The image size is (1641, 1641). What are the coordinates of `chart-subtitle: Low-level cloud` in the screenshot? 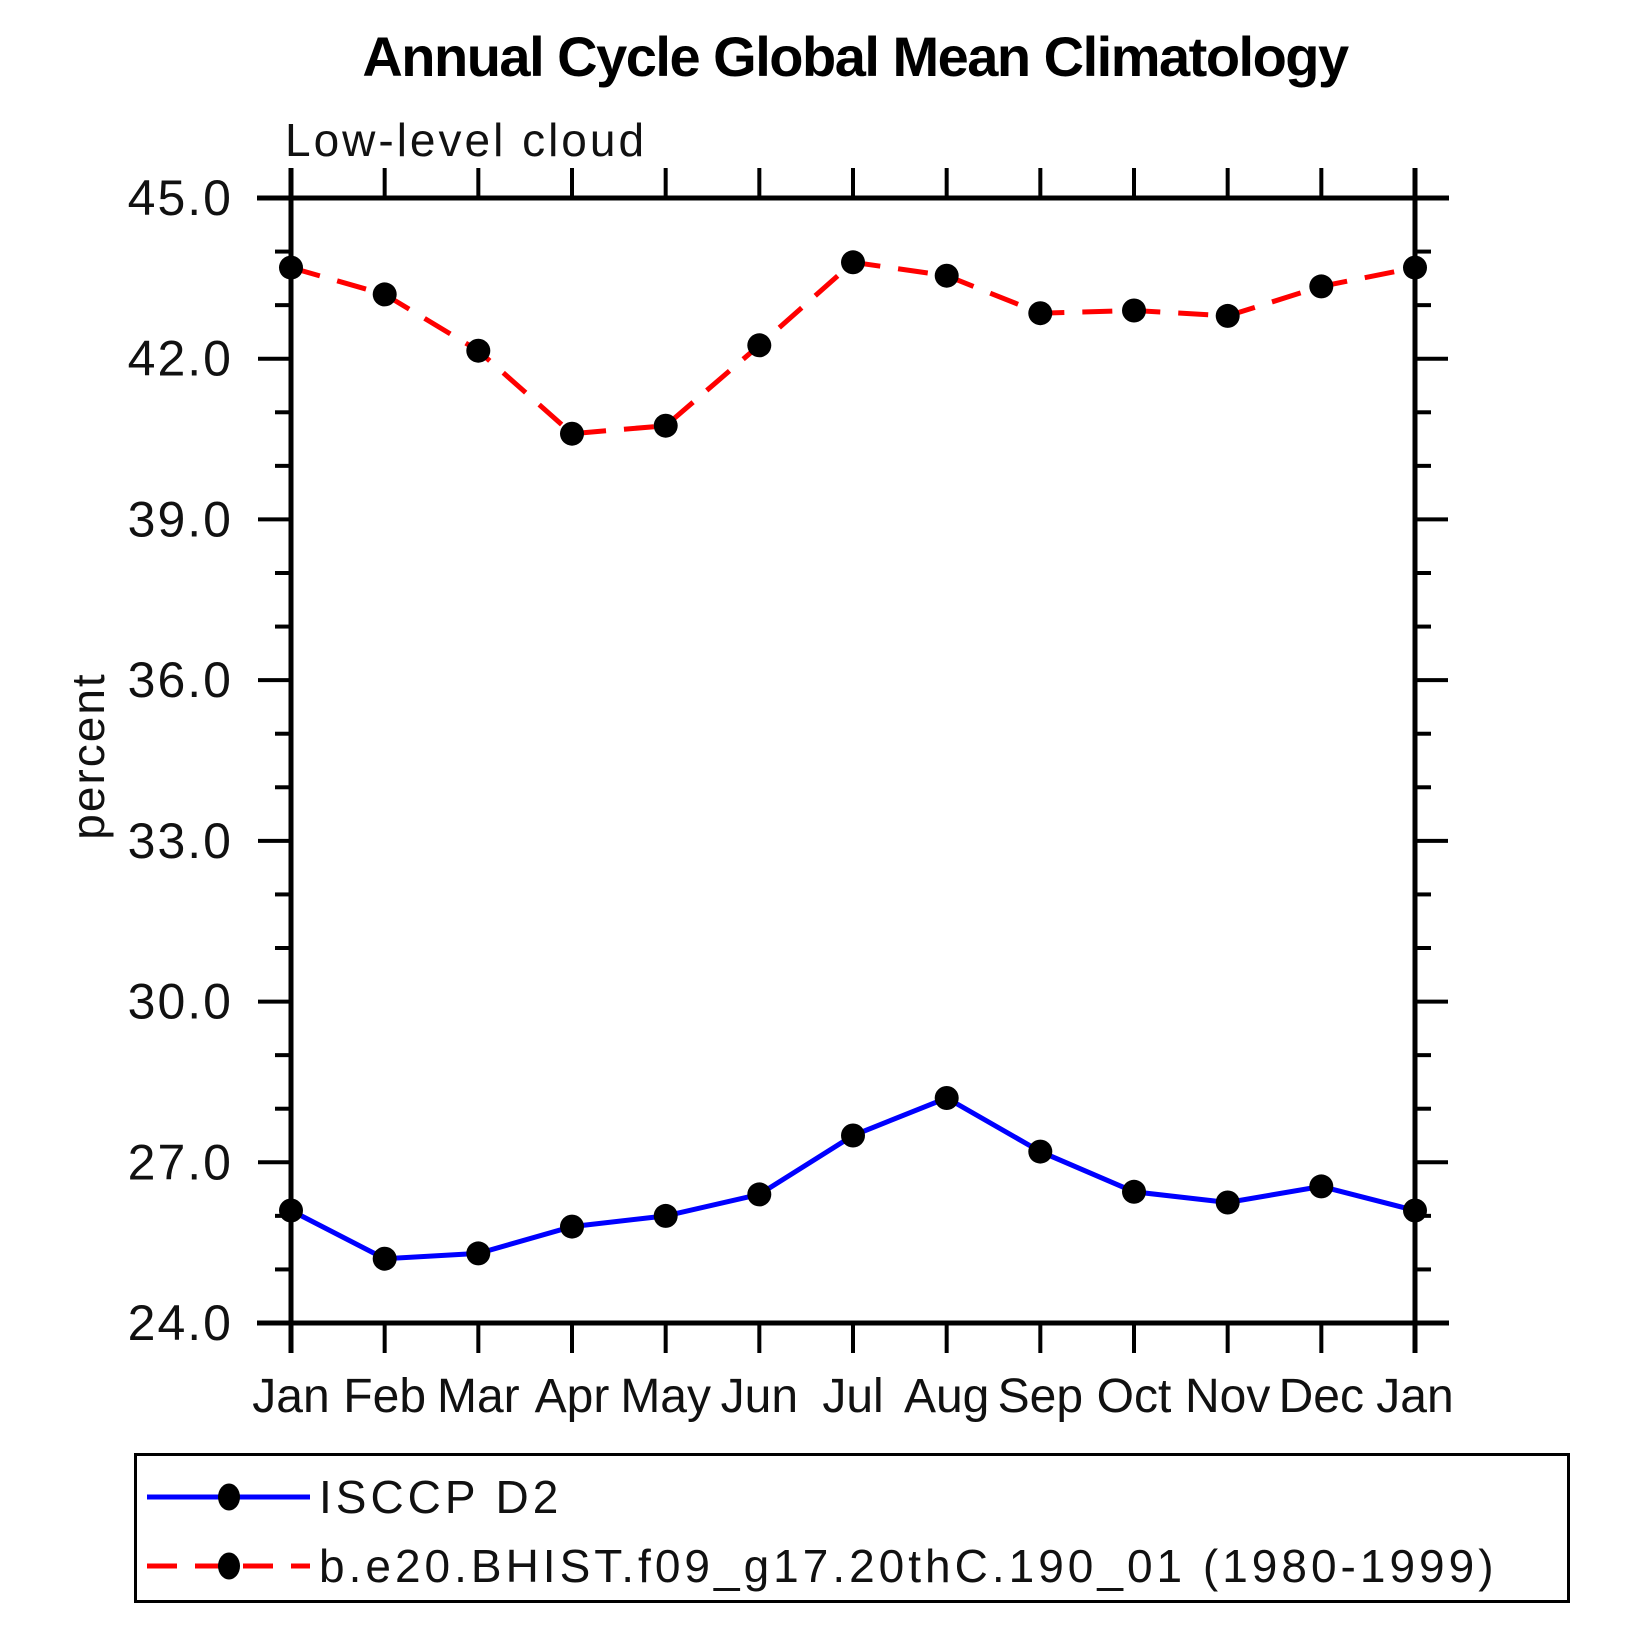 It's located at (466, 140).